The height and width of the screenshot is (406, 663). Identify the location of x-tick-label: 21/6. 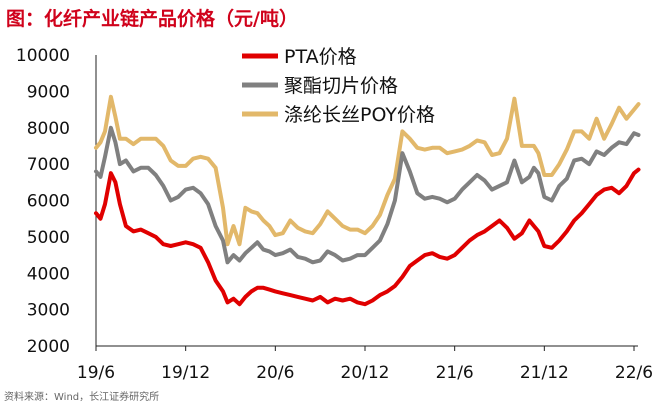
(455, 373).